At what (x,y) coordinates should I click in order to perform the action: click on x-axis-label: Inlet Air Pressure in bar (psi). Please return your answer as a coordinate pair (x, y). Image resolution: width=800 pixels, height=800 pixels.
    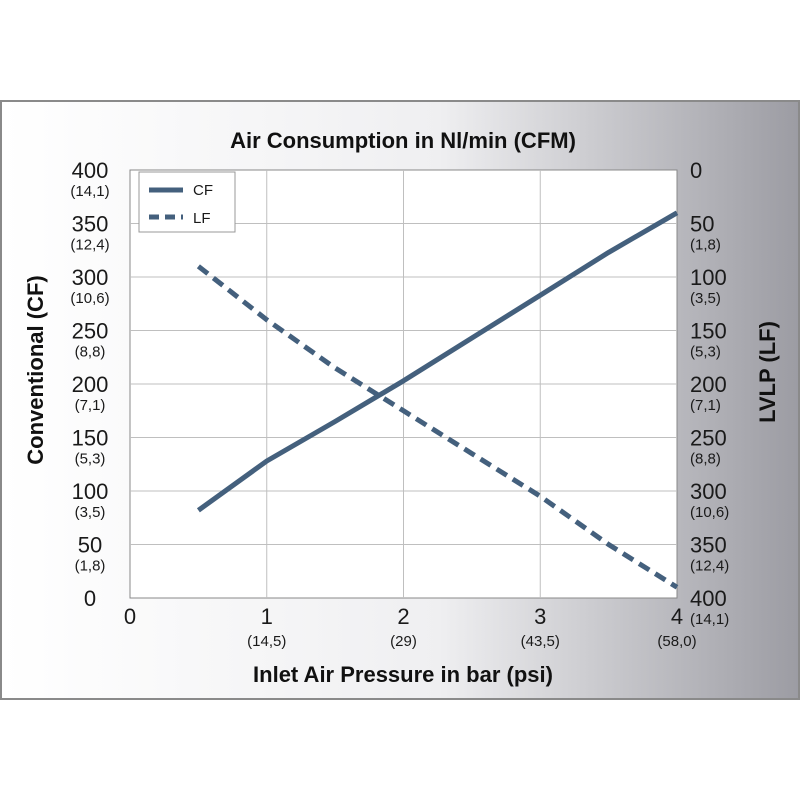
    Looking at the image, I should click on (403, 674).